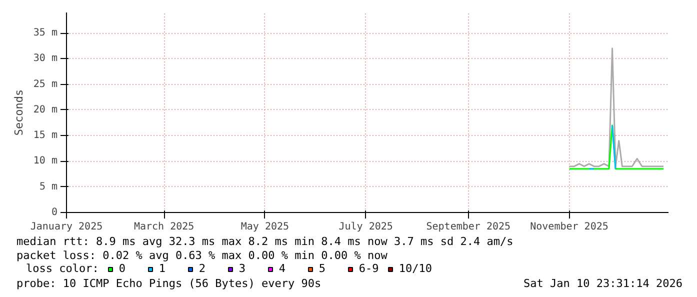 The height and width of the screenshot is (297, 697). What do you see at coordinates (265, 227) in the screenshot?
I see `x-tick-label: May 2025` at bounding box center [265, 227].